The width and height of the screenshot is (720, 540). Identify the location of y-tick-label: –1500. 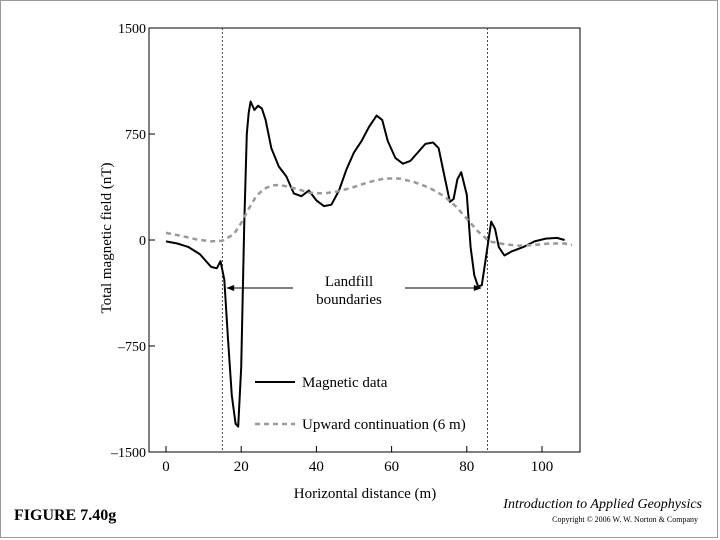
(128, 453).